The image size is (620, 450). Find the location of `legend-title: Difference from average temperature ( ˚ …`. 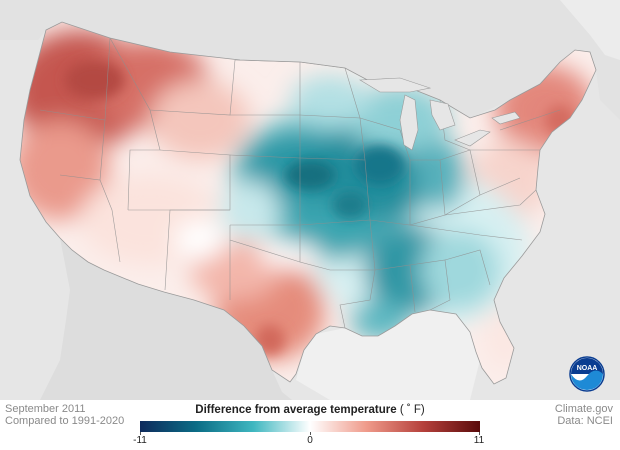

legend-title: Difference from average temperature ( ˚ … is located at coordinates (310, 410).